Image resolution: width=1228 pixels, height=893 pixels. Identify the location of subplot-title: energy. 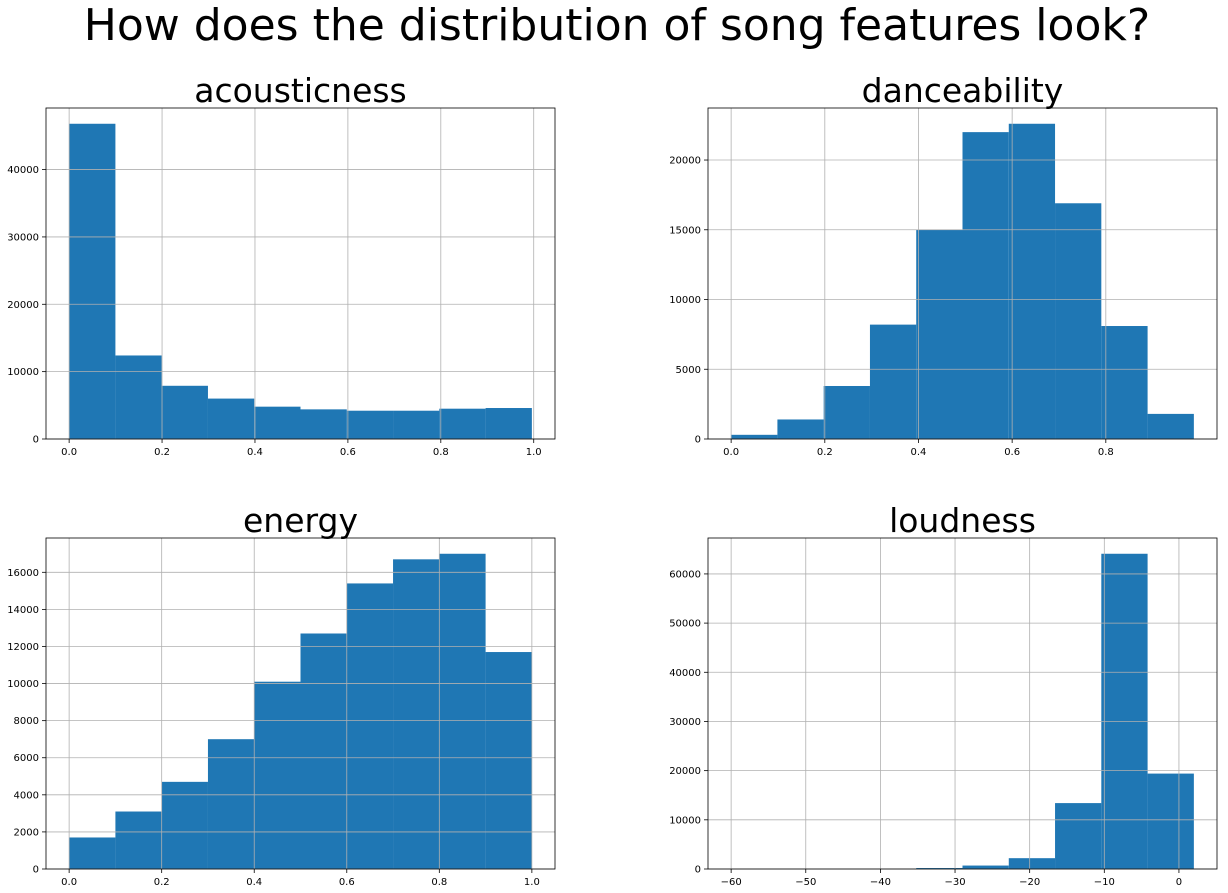
(300, 520).